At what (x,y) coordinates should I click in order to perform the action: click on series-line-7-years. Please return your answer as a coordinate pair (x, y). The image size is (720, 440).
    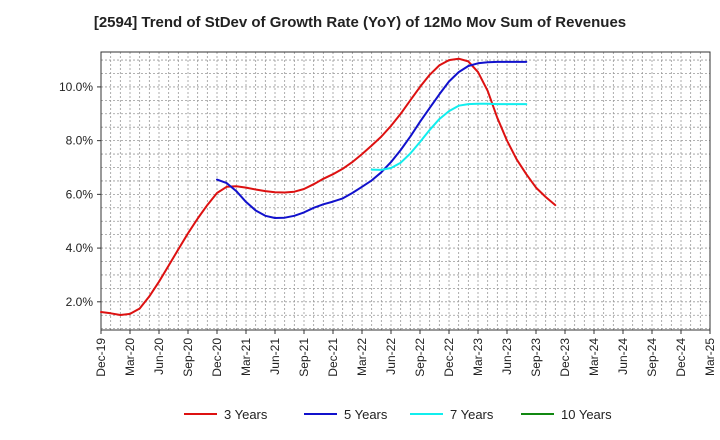
    Looking at the image, I should click on (449, 136).